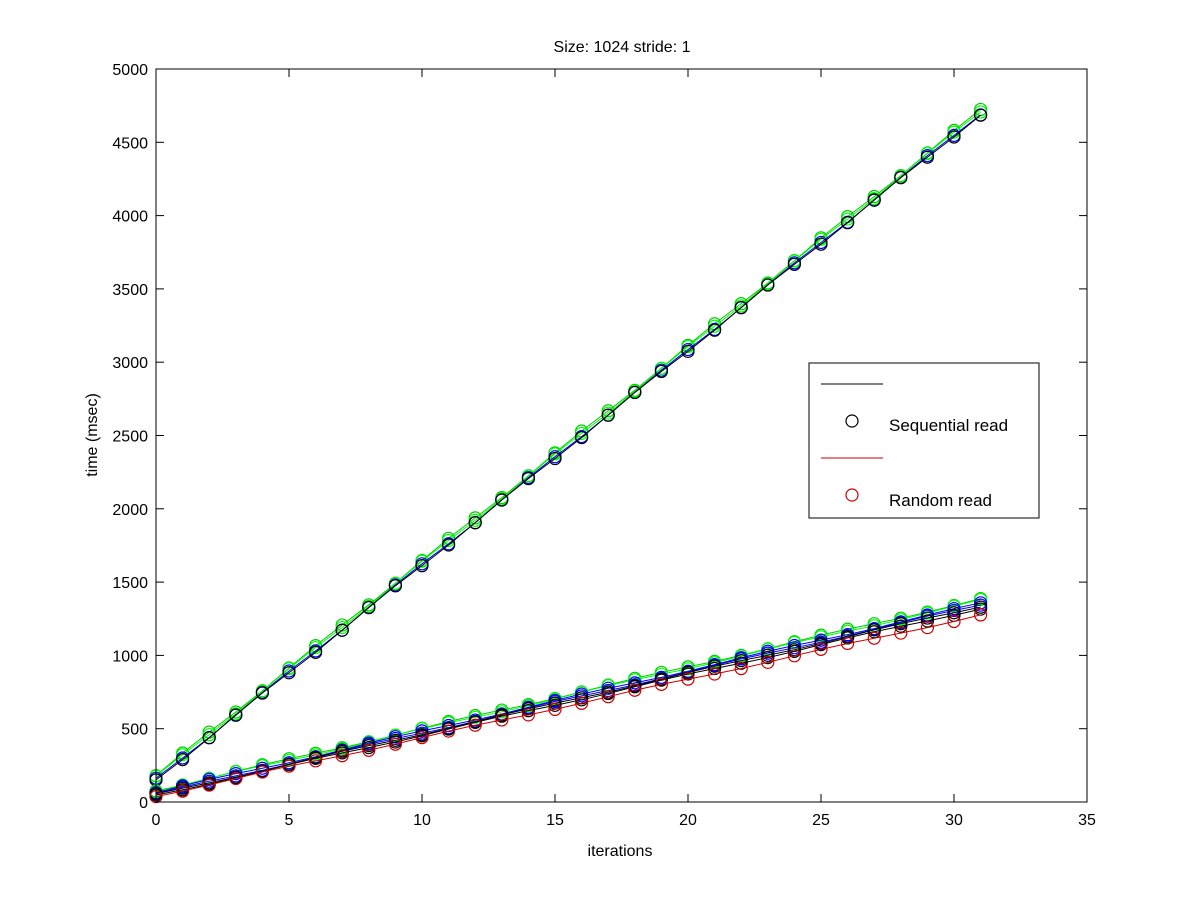  Describe the element at coordinates (143, 803) in the screenshot. I see `y-tick-label: 0` at that location.